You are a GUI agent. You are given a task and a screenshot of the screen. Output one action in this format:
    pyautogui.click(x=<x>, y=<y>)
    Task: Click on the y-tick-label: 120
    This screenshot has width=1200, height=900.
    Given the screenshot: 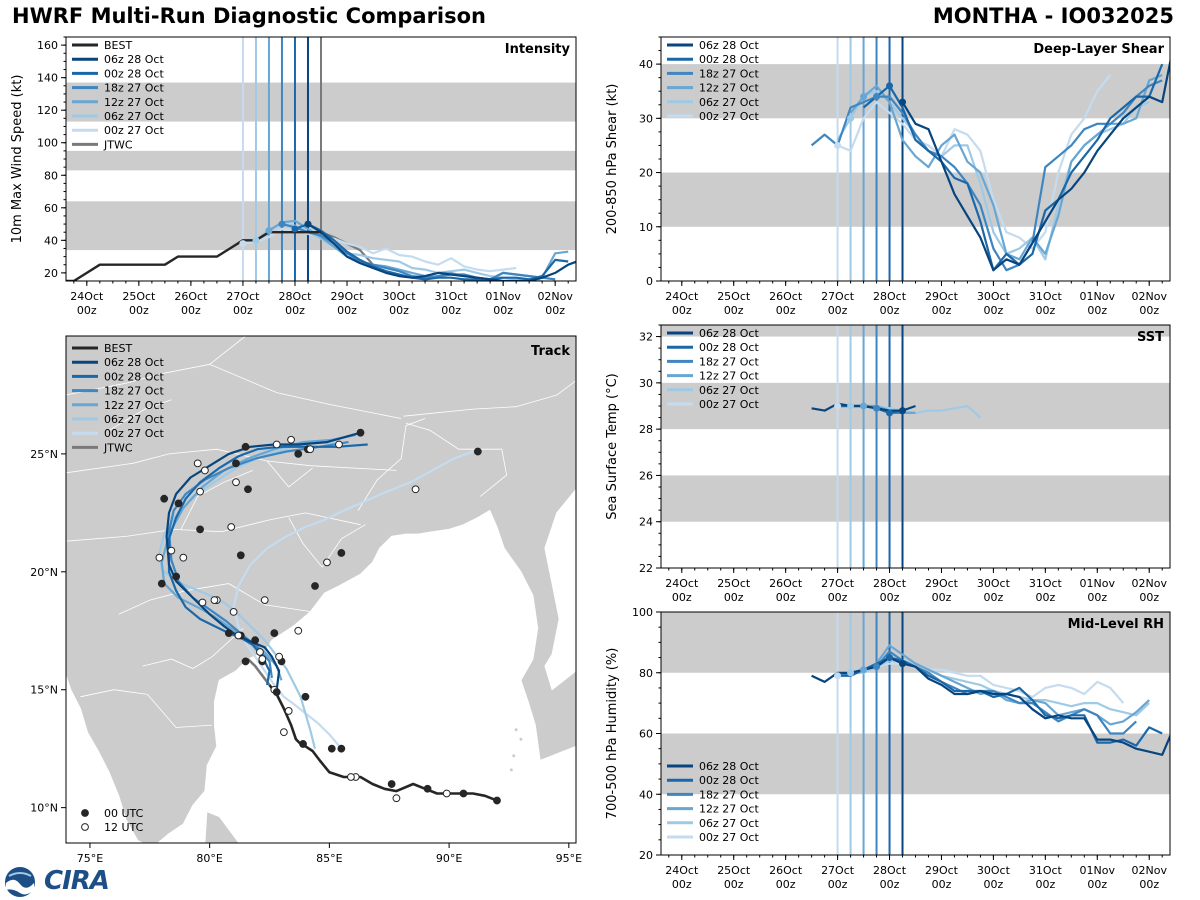 What is the action you would take?
    pyautogui.click(x=47, y=110)
    